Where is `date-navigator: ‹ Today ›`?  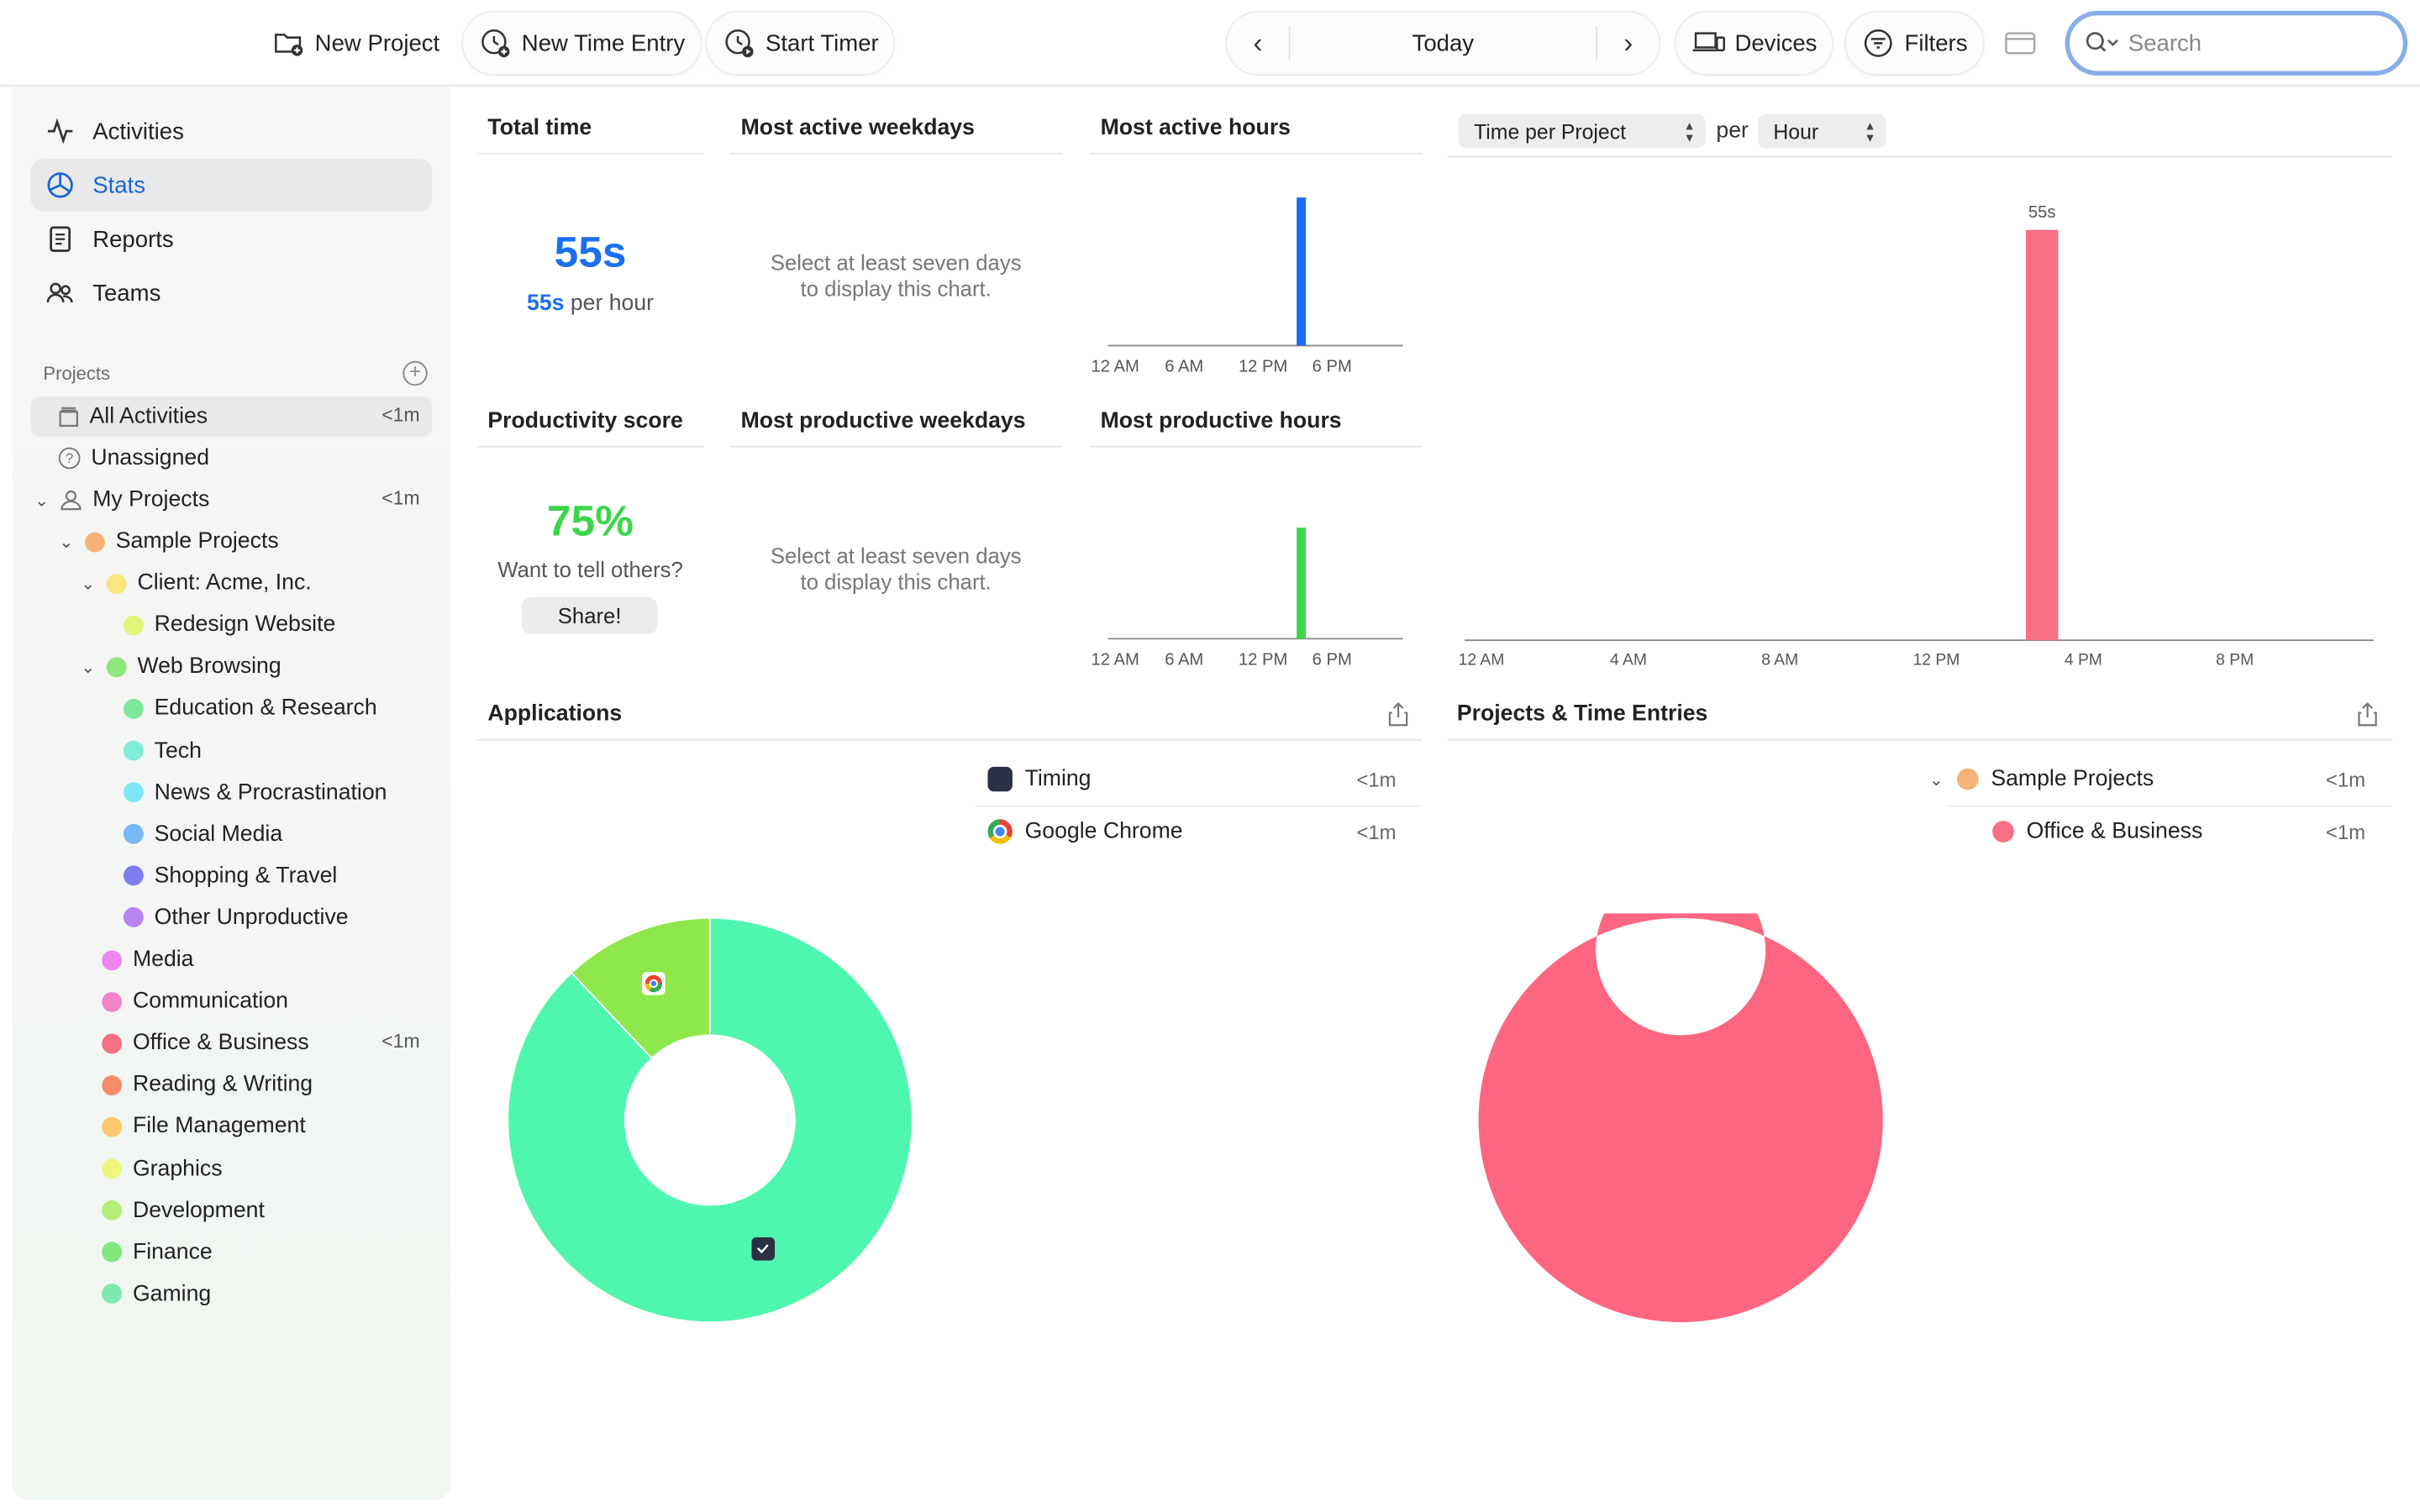
date-navigator: ‹ Today › is located at coordinates (1443, 43).